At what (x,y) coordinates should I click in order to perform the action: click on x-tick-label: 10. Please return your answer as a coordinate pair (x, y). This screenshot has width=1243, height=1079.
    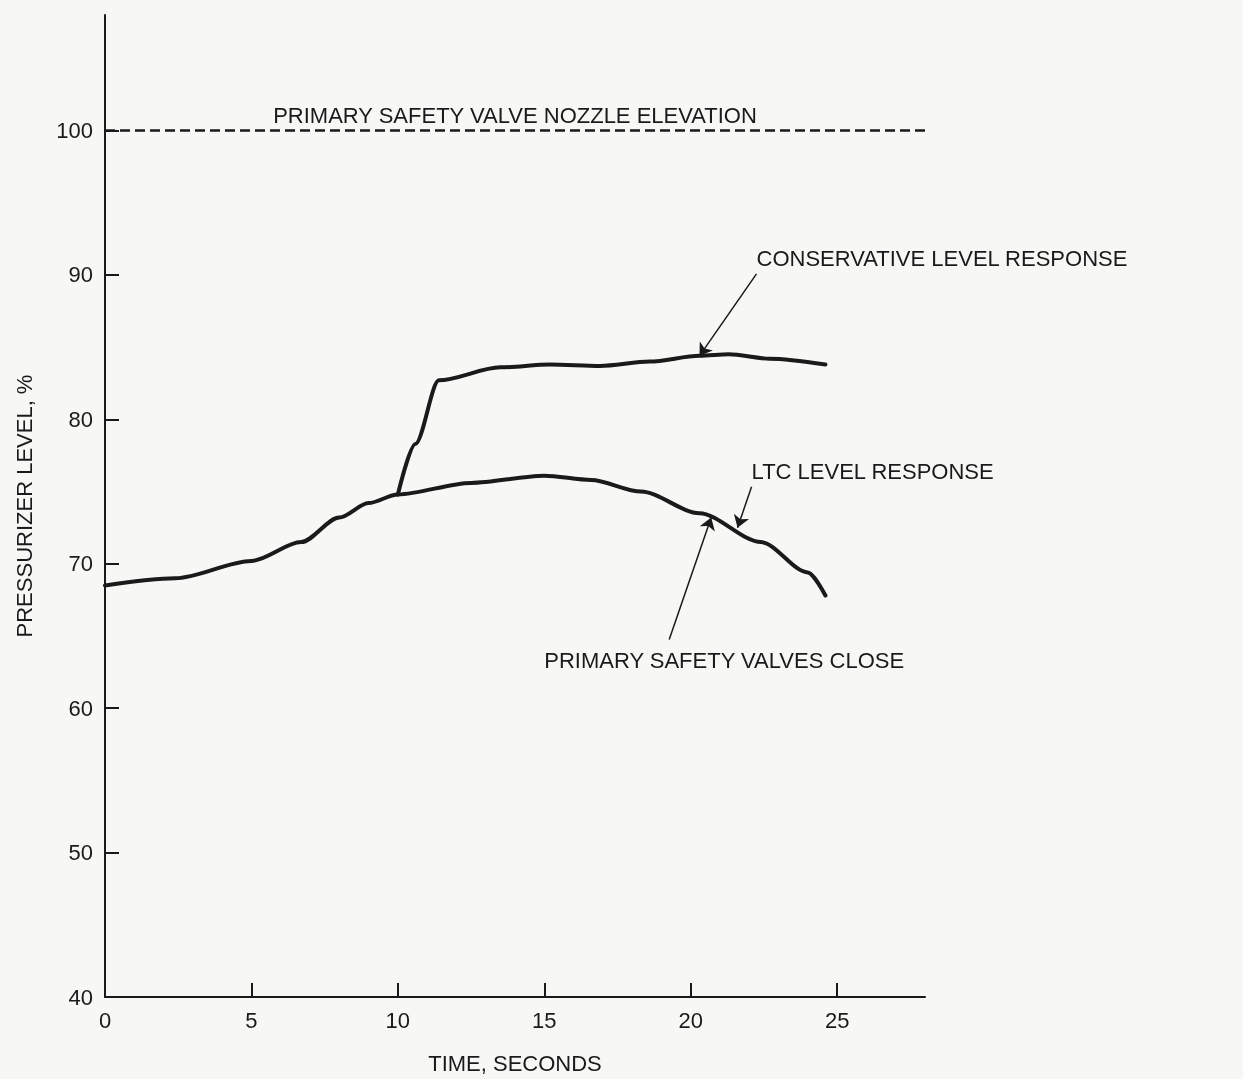
    Looking at the image, I should click on (398, 1020).